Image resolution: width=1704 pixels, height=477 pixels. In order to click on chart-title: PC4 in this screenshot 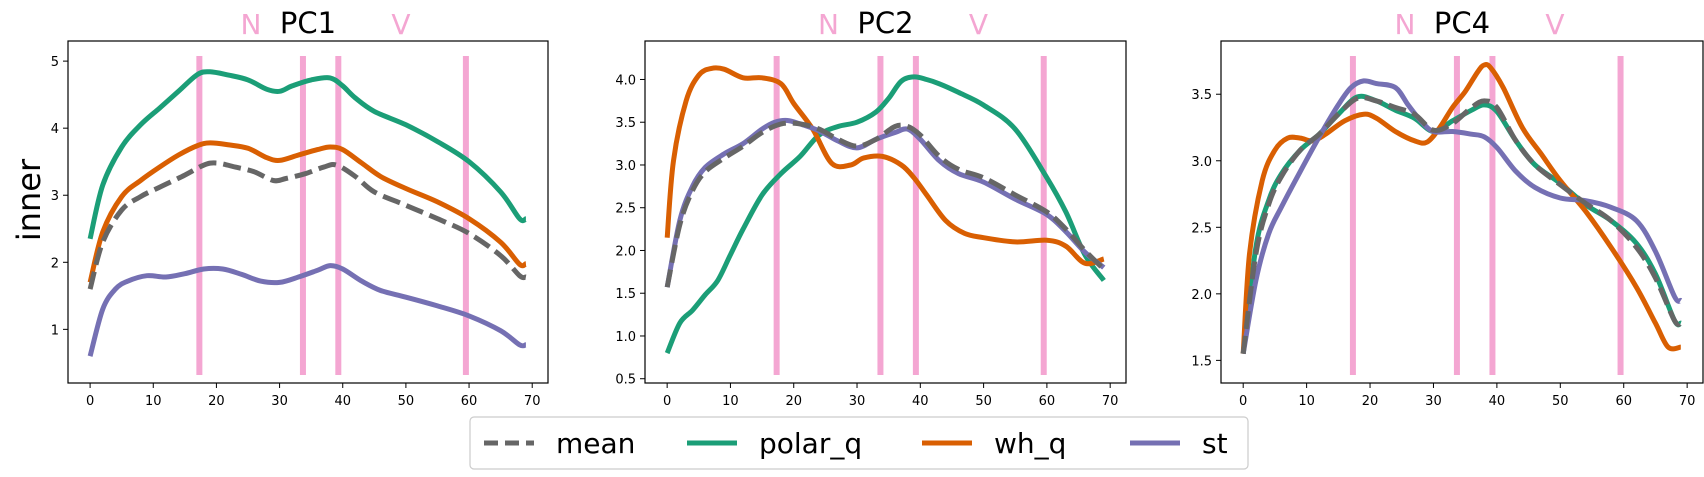, I will do `click(1462, 23)`.